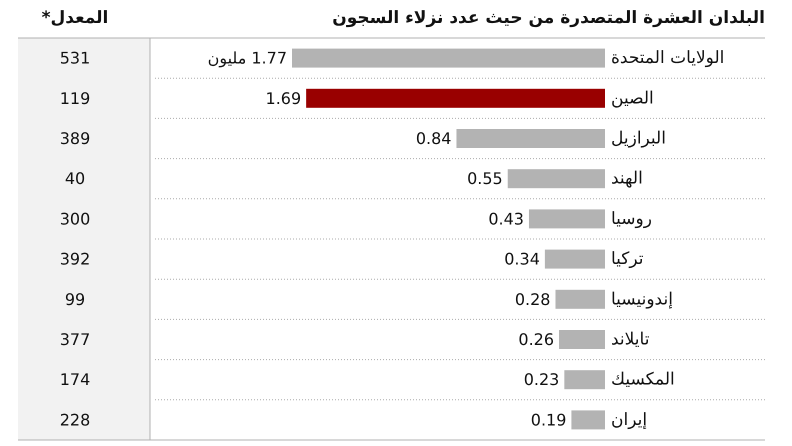 The image size is (792, 446). Describe the element at coordinates (630, 340) in the screenshot. I see `y-tick-label: تايلاند` at that location.